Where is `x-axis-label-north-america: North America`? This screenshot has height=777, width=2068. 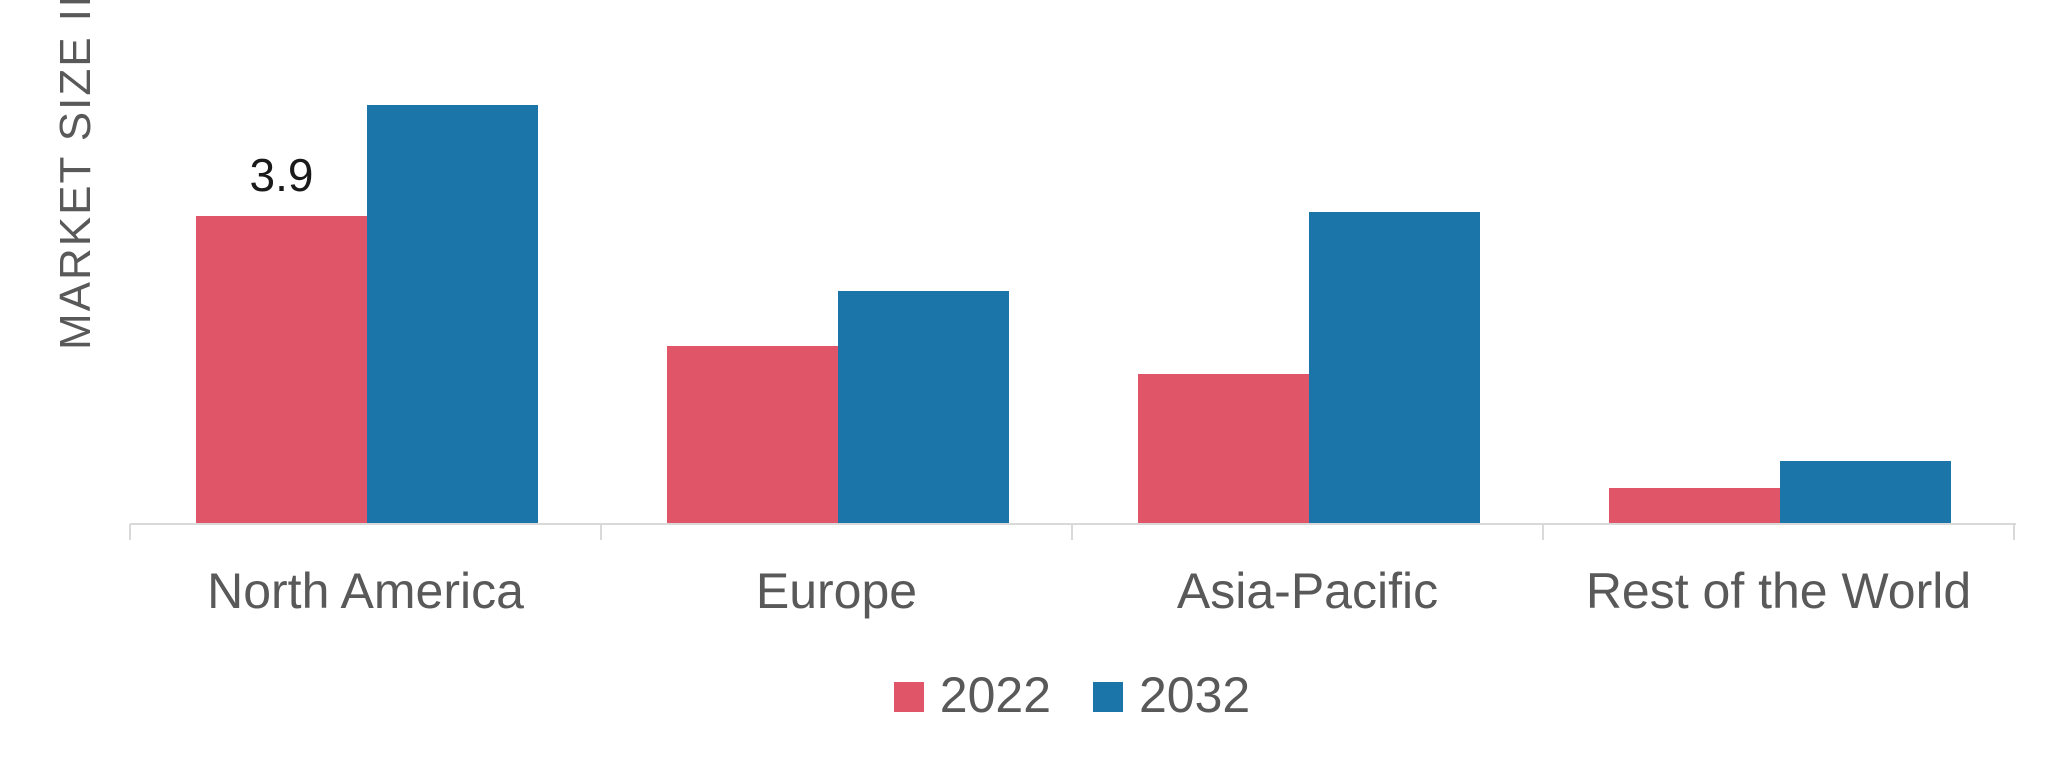 x-axis-label-north-america: North America is located at coordinates (365, 591).